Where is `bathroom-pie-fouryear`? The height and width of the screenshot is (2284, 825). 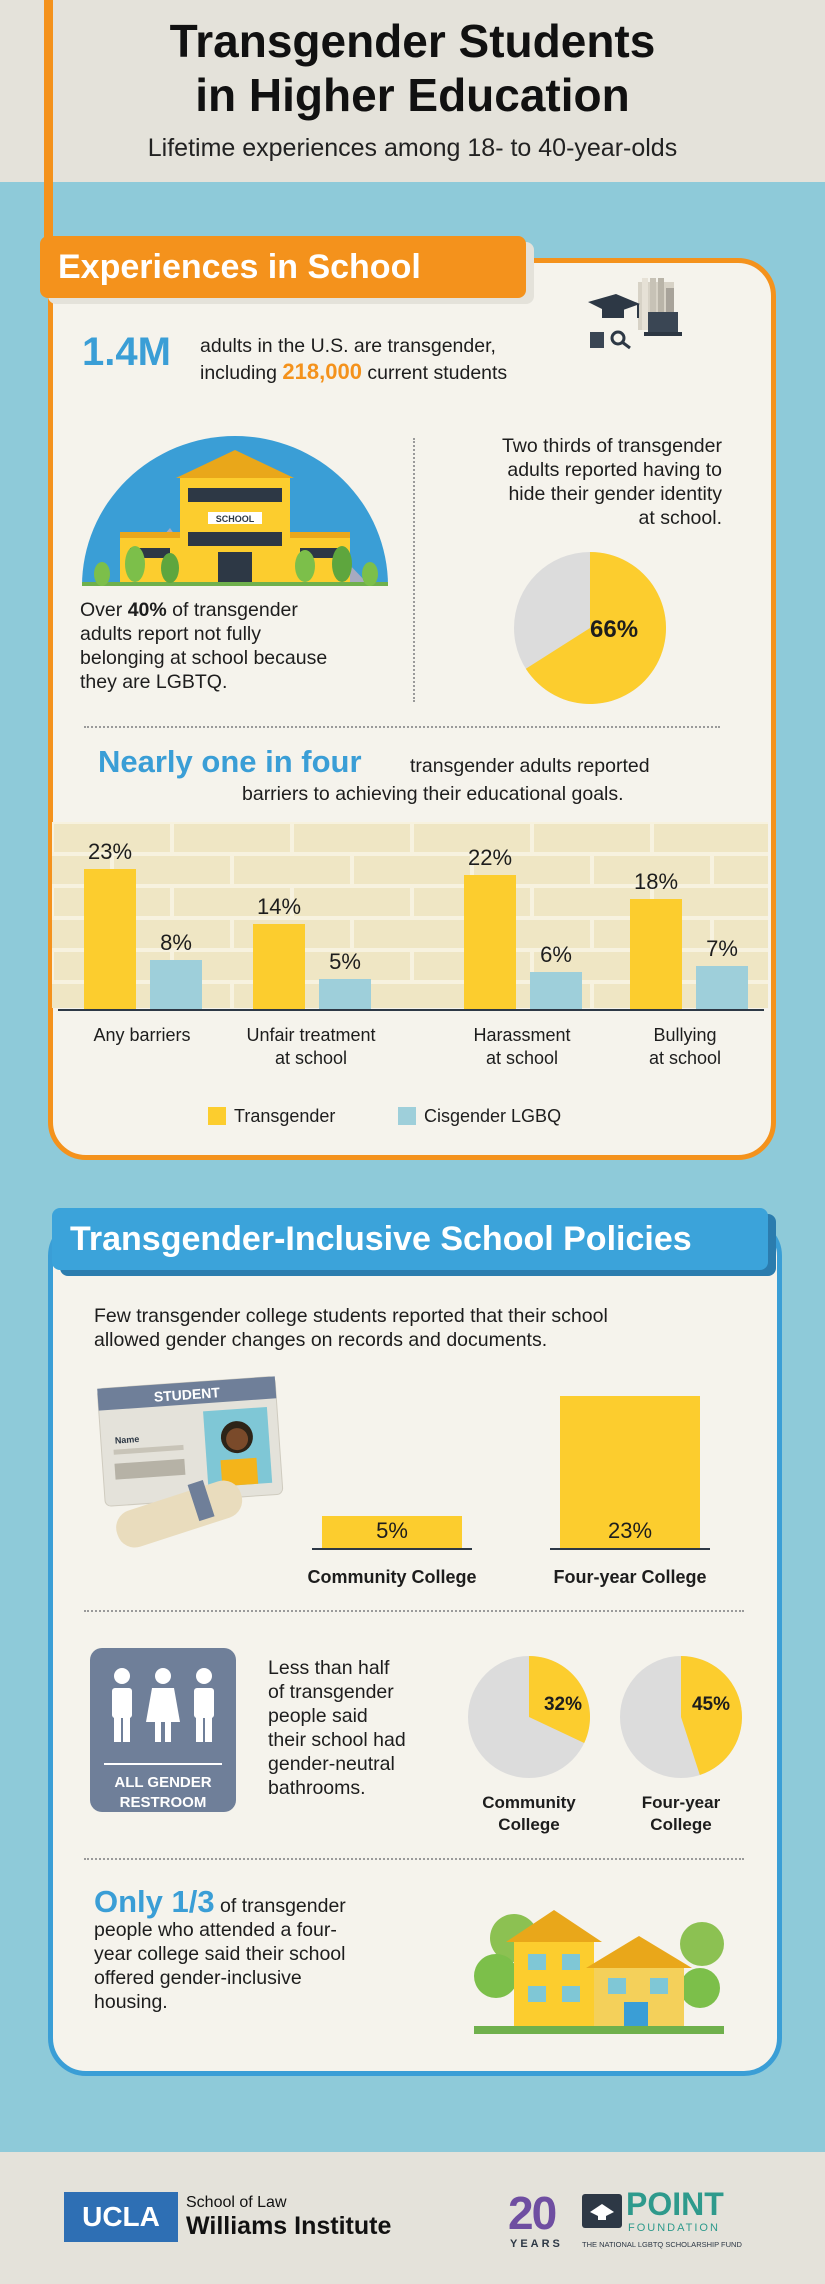
bathroom-pie-fouryear is located at coordinates (681, 1717).